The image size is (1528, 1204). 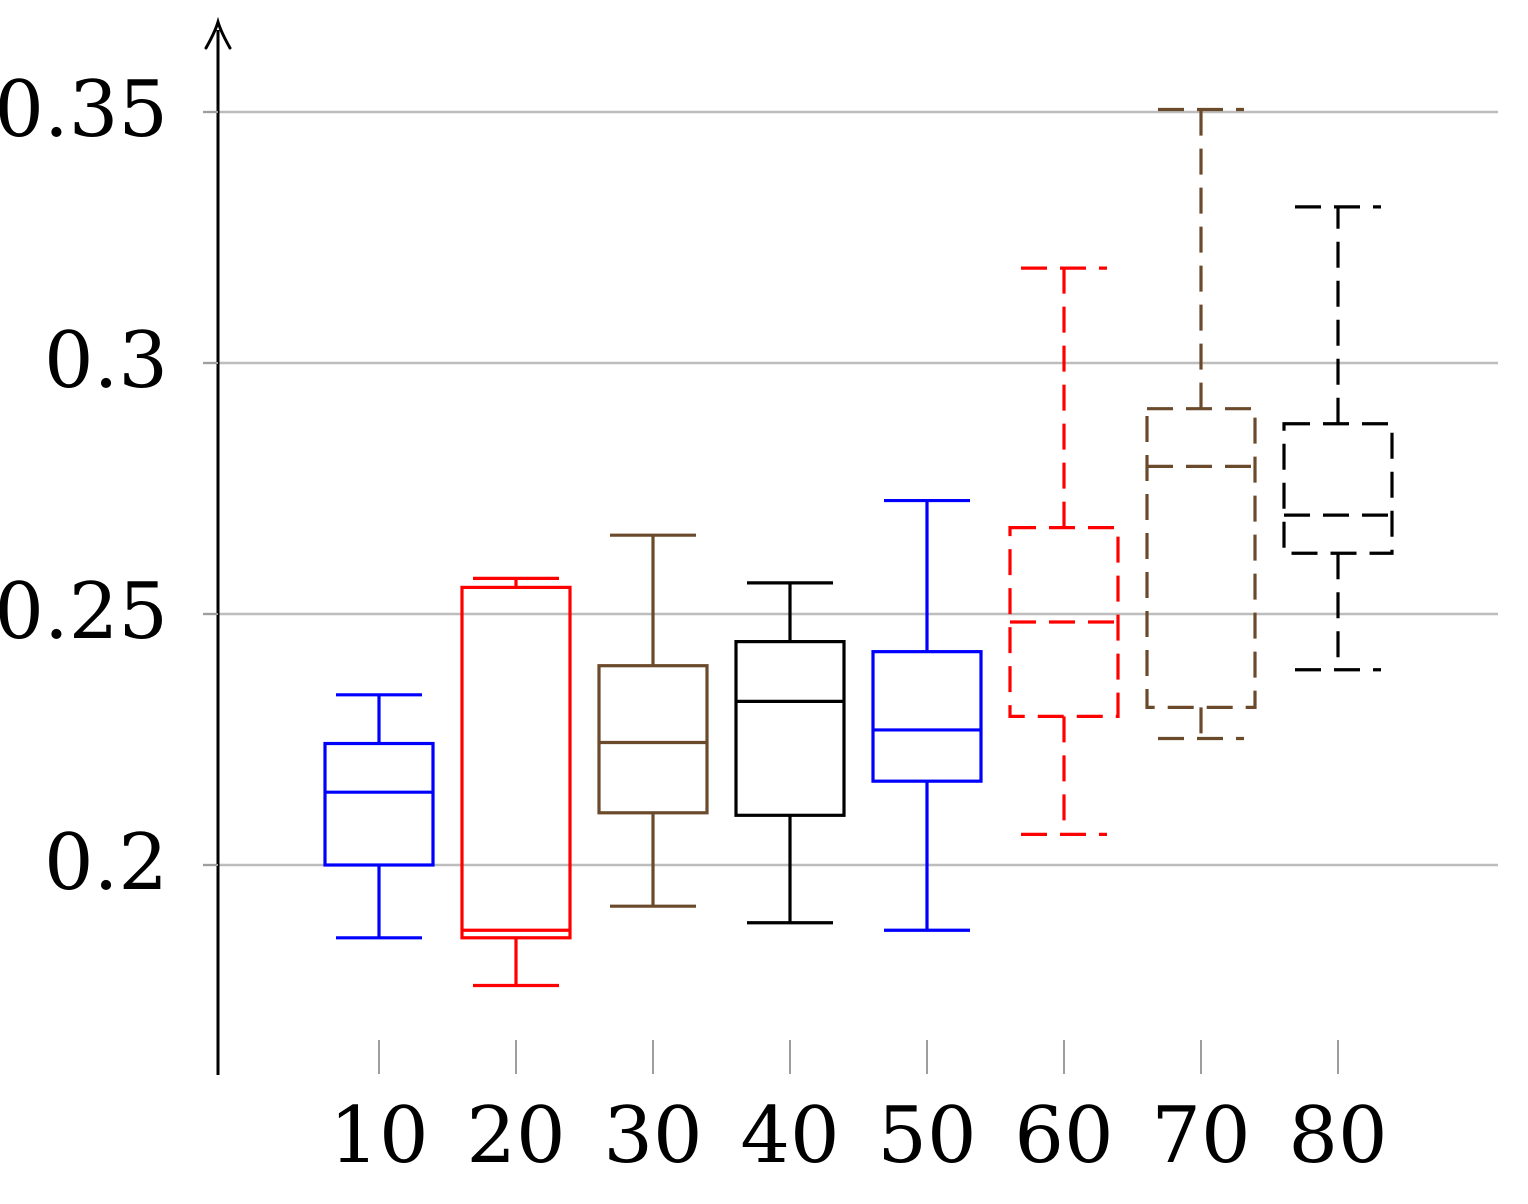 What do you see at coordinates (218, 33) in the screenshot?
I see `y-axis-arrowhead` at bounding box center [218, 33].